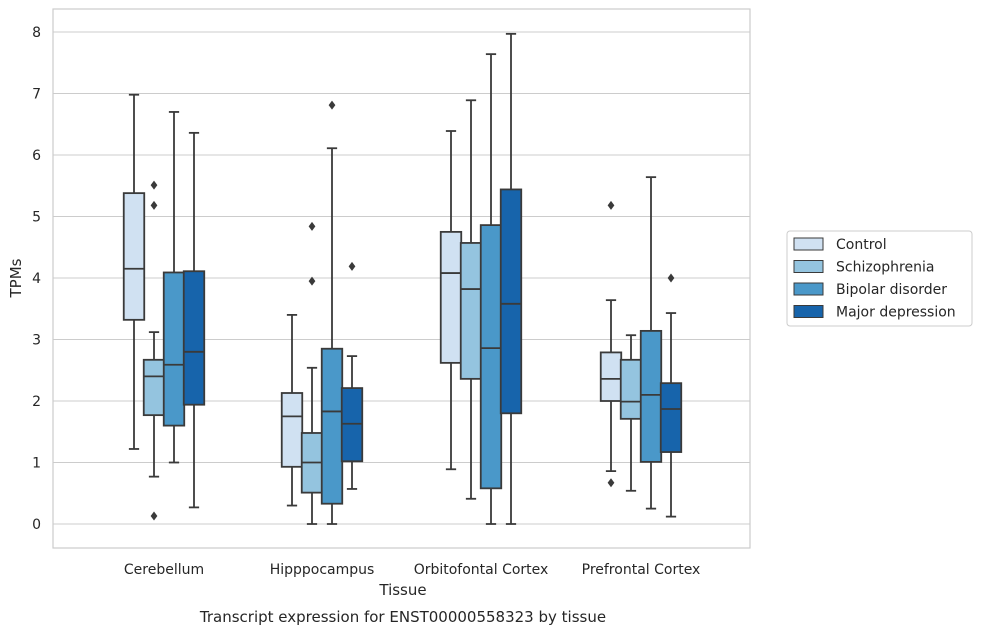  Describe the element at coordinates (164, 570) in the screenshot. I see `x-tick-label: Cerebellum` at that location.